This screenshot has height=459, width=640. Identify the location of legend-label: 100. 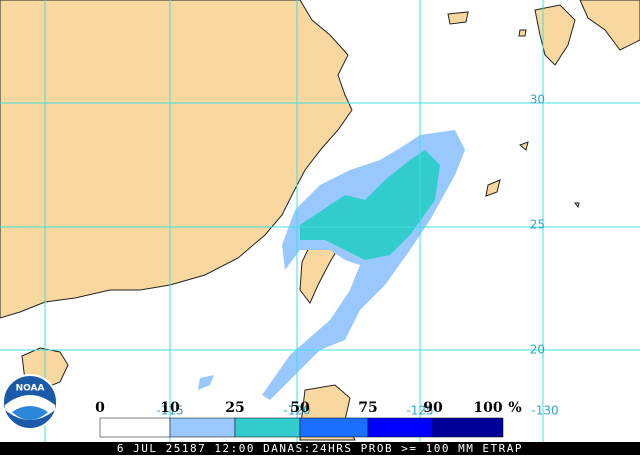
(487, 408).